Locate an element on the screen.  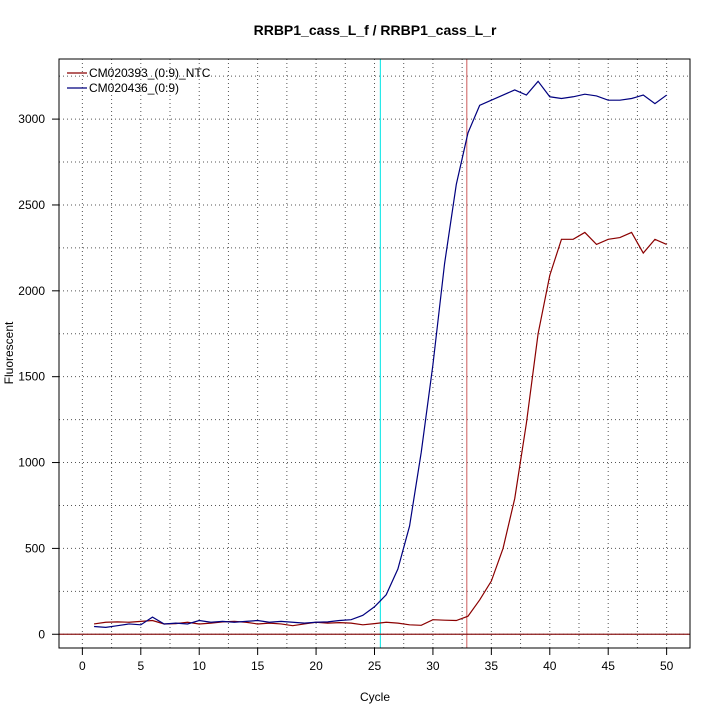
x-tick-label: 30 is located at coordinates (433, 666).